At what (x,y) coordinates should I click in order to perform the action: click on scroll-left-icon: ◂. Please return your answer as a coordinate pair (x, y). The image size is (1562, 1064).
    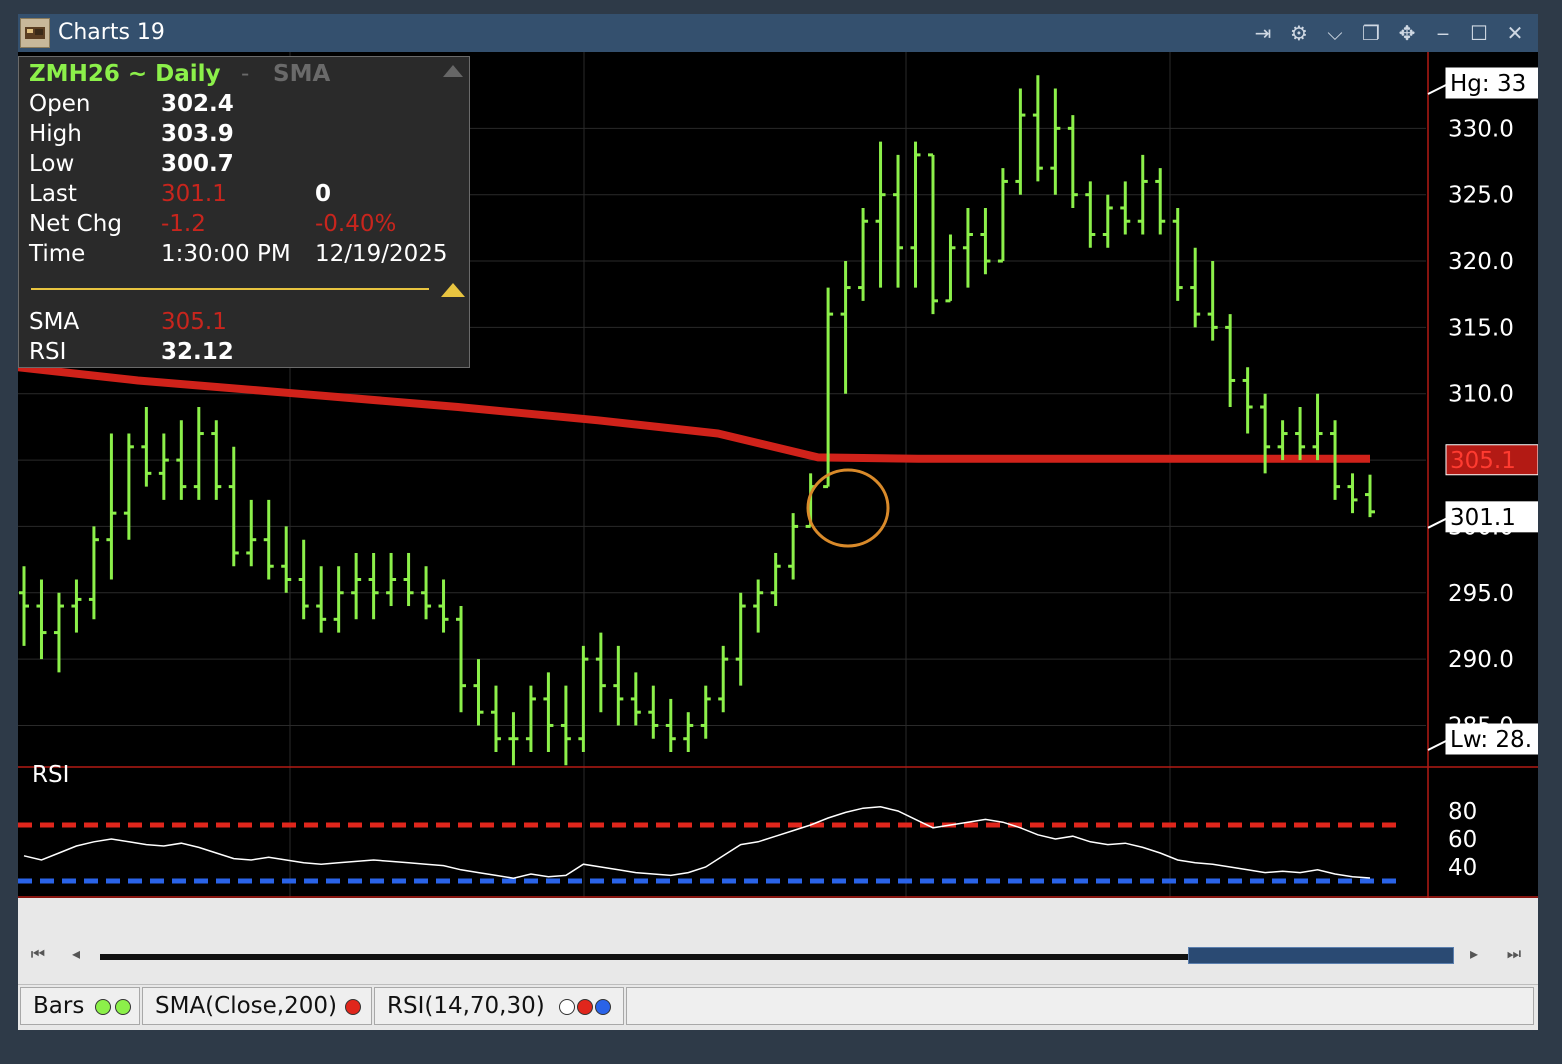
    Looking at the image, I should click on (76, 953).